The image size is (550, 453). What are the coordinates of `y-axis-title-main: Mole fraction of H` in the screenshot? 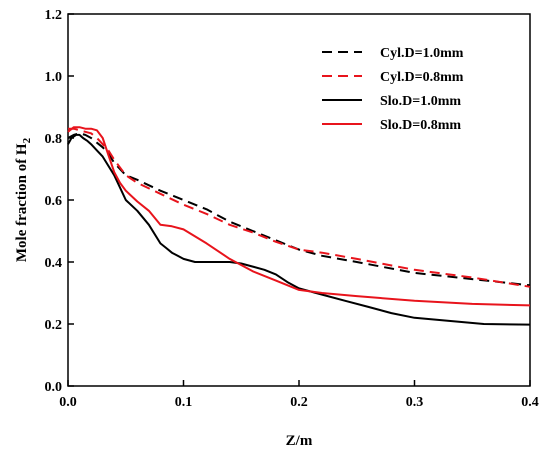 It's located at (22, 202).